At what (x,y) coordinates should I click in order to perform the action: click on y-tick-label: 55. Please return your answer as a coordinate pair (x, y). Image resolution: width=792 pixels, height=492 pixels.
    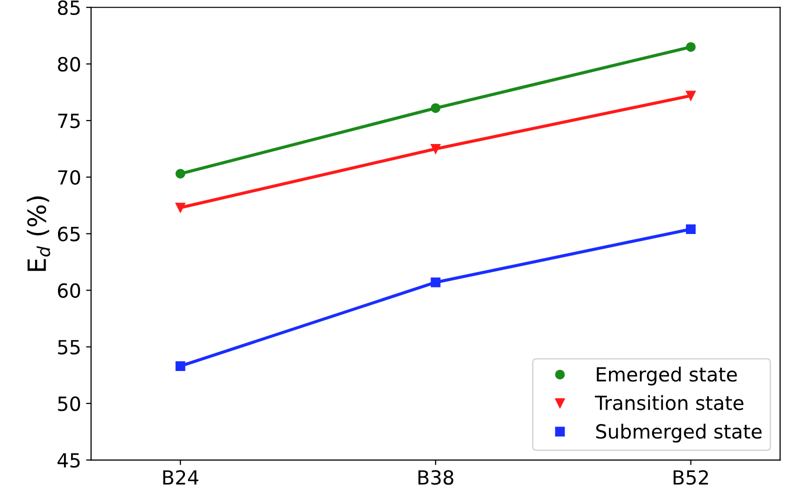
    Looking at the image, I should click on (69, 347).